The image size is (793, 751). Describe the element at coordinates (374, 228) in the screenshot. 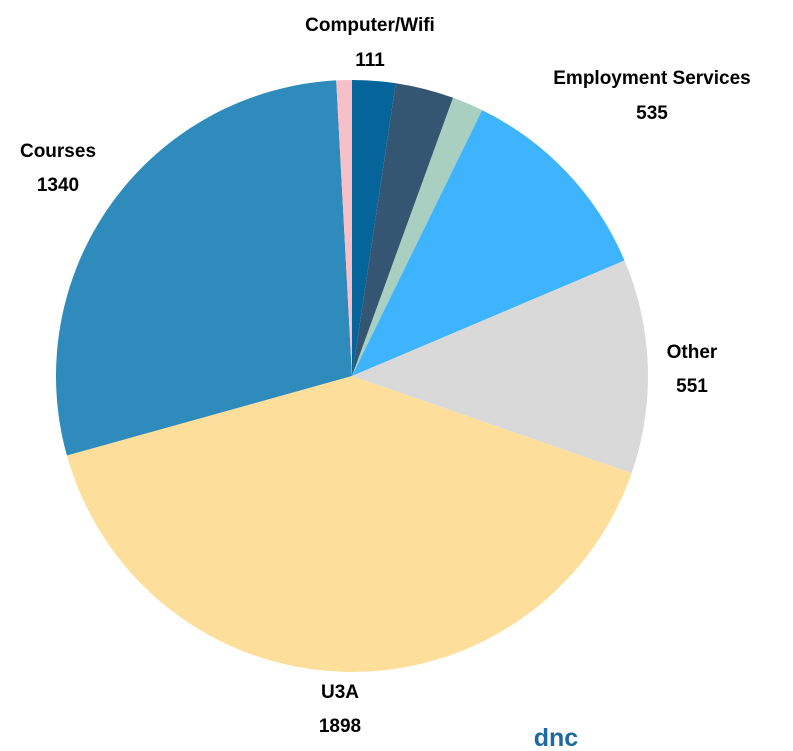

I see `slice-computer-wifi` at that location.